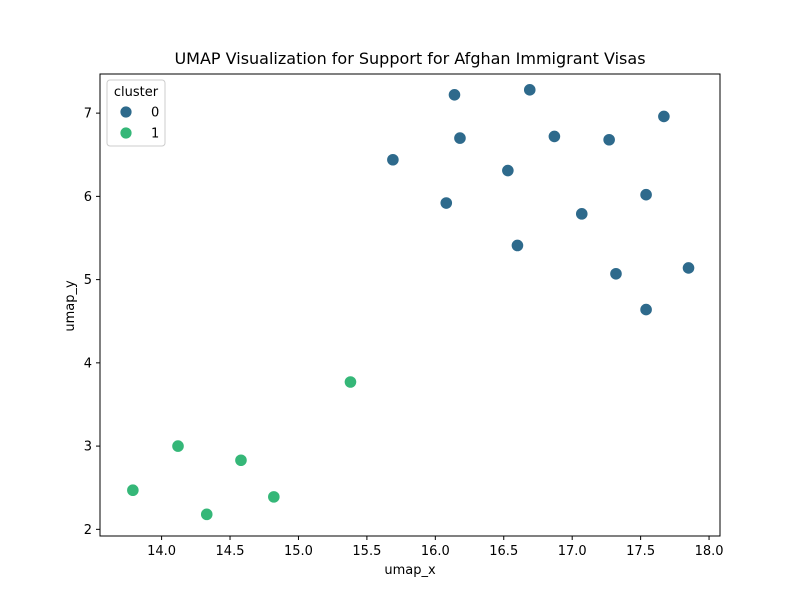 This screenshot has height=600, width=800. Describe the element at coordinates (503, 551) in the screenshot. I see `x-tick-label: 16.5` at that location.